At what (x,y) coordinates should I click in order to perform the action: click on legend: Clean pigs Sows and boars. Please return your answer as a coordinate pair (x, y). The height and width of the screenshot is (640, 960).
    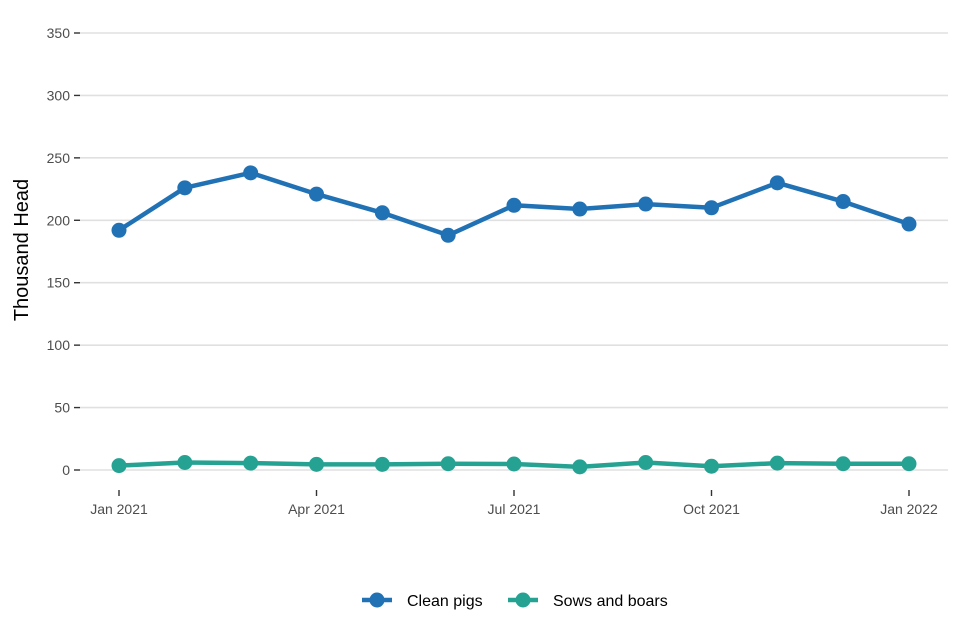
    Looking at the image, I should click on (515, 601).